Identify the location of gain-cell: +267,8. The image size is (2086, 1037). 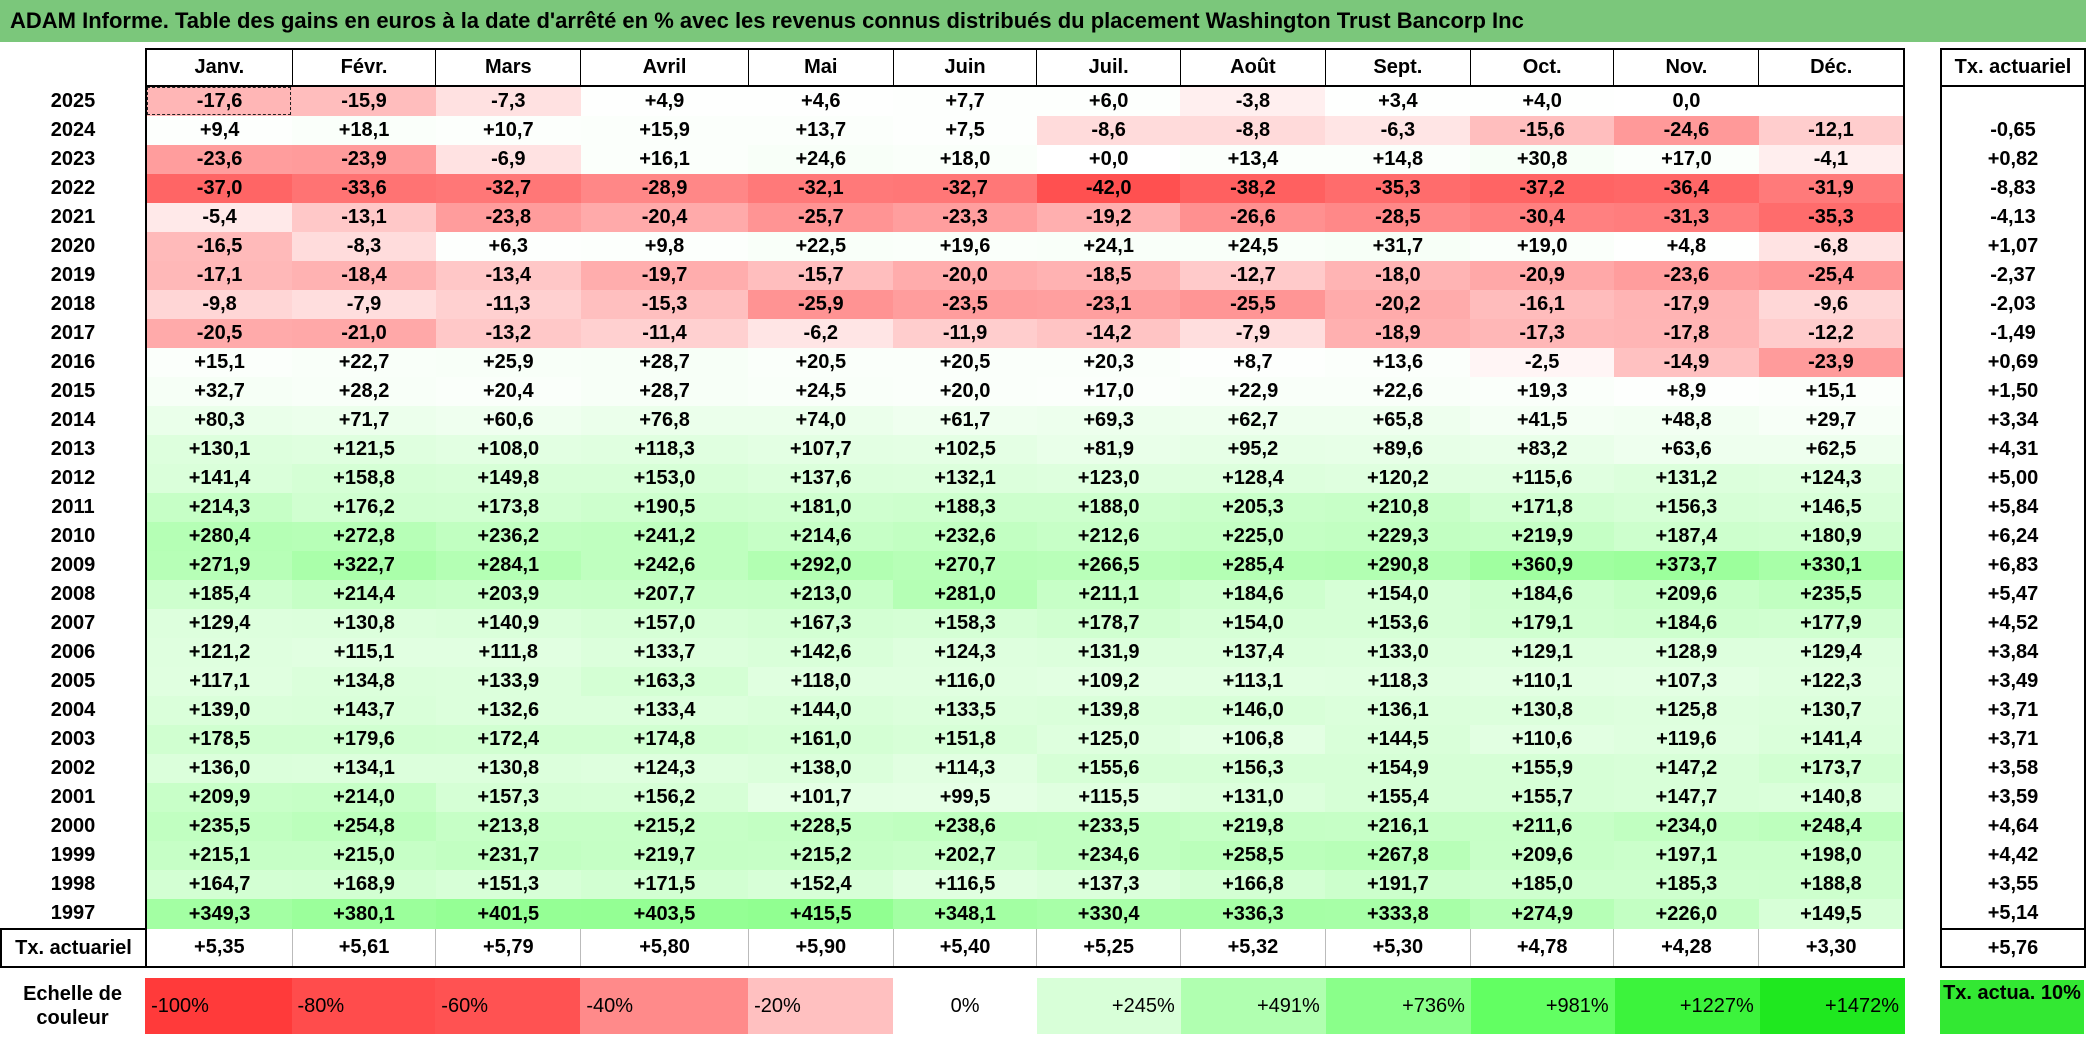
(1398, 855).